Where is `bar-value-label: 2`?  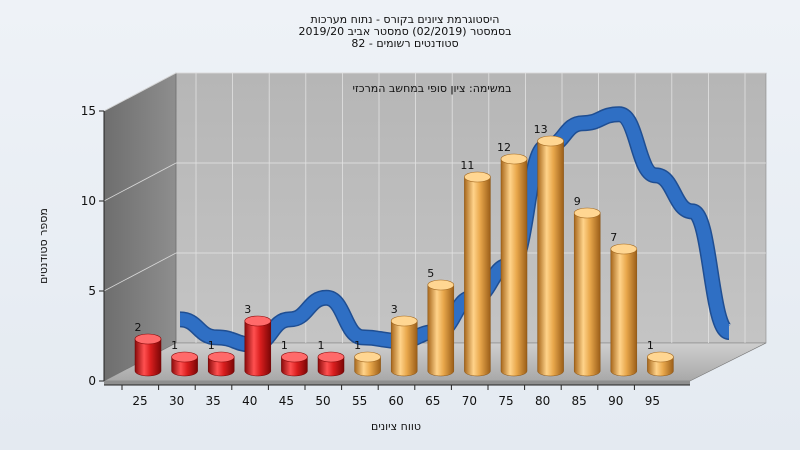
bar-value-label: 2 is located at coordinates (138, 327).